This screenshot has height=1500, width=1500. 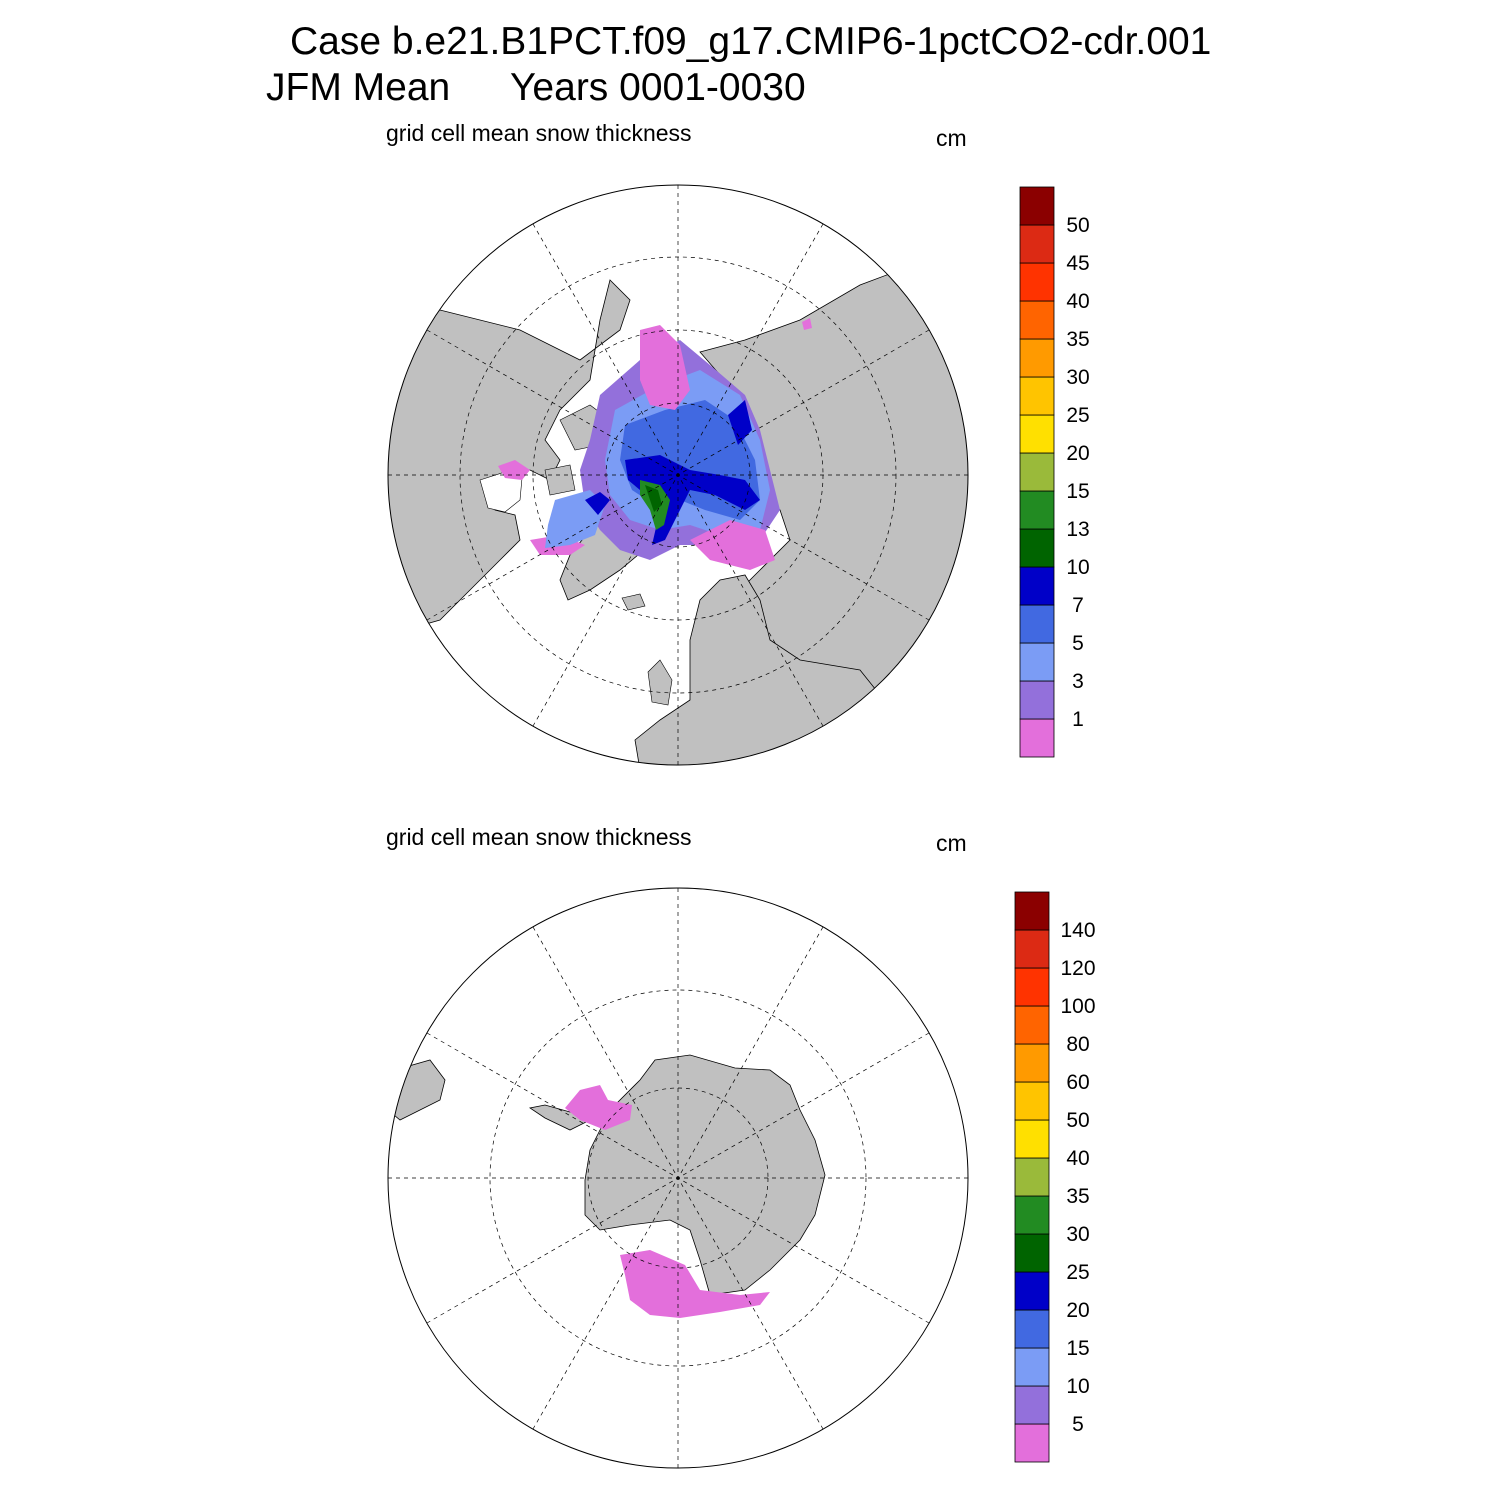 What do you see at coordinates (539, 837) in the screenshot?
I see `south-subtitle: grid cell mean snow thickness` at bounding box center [539, 837].